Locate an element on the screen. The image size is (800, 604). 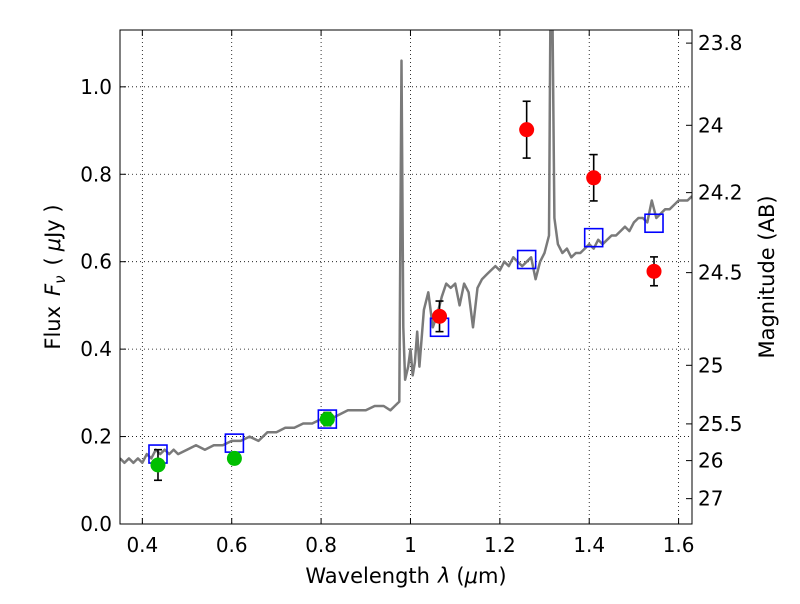
y2-tick-label: 23.8 is located at coordinates (720, 43).